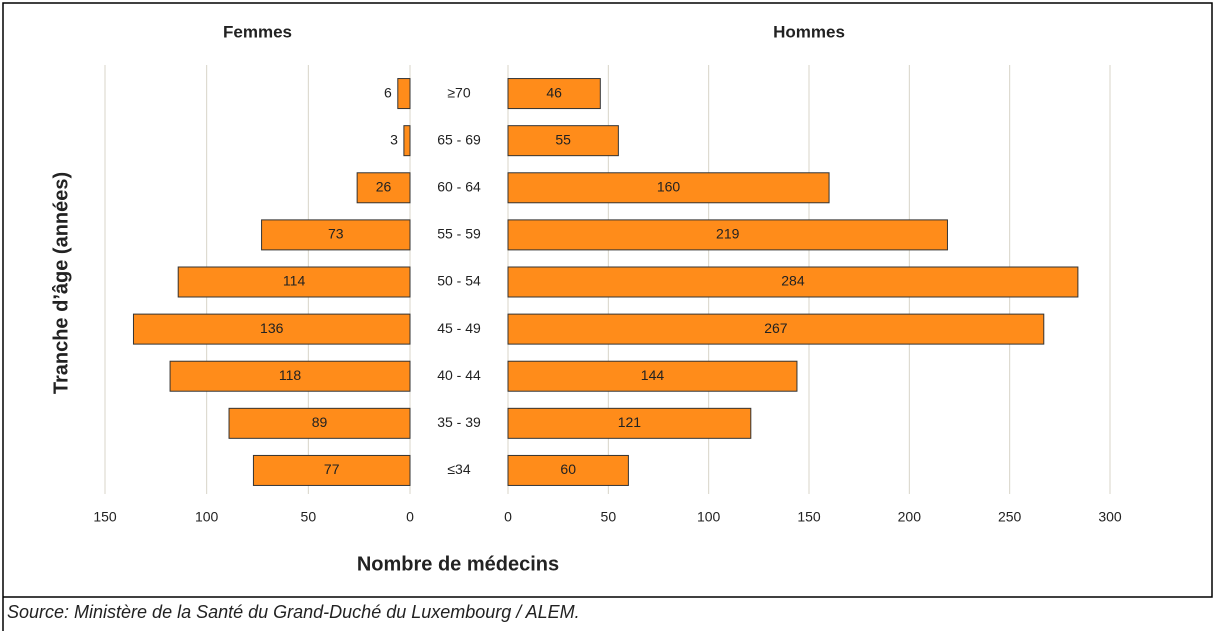 Image resolution: width=1215 pixels, height=631 pixels. I want to click on category-label: 40 - 44, so click(459, 375).